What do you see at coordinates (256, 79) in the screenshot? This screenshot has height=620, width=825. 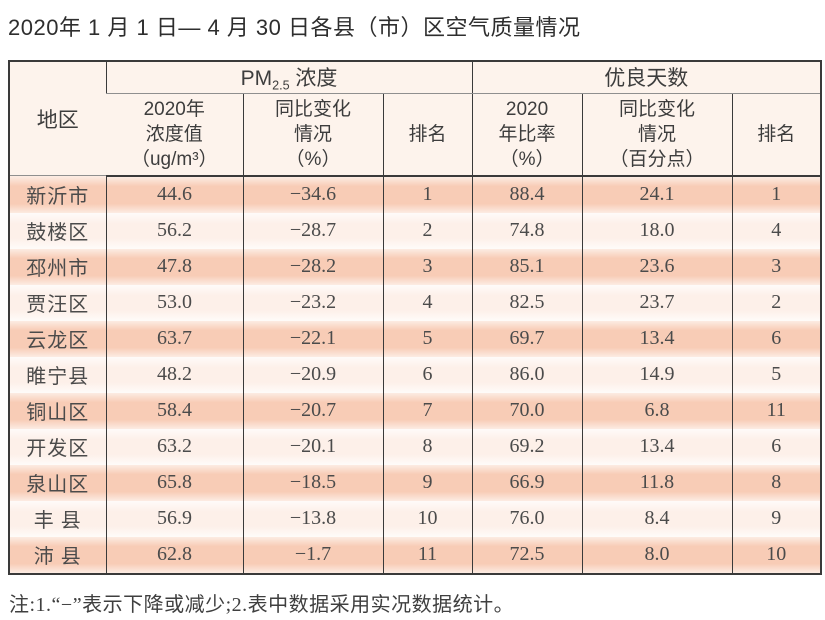 I see `pm25-label-prefix: PM` at bounding box center [256, 79].